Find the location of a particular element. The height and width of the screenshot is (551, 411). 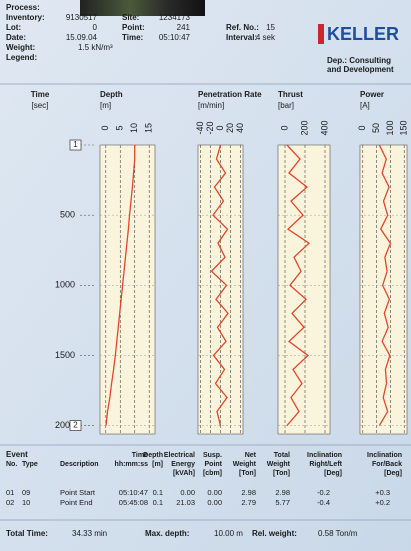

table-cell: 5.77 is located at coordinates (282, 502).